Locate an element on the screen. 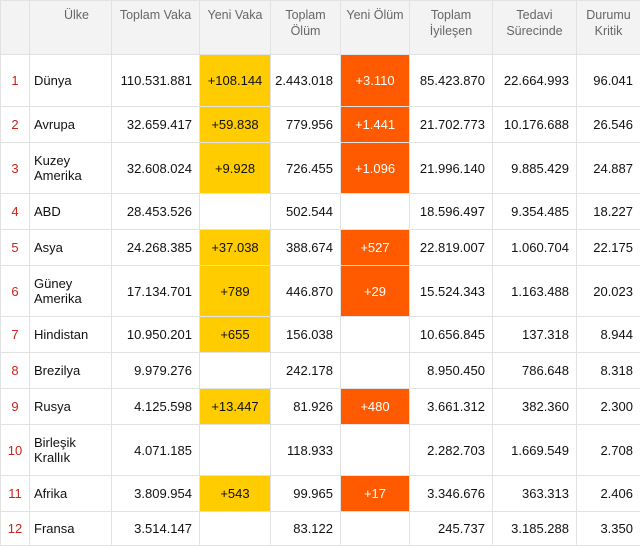  critical-cell: 8.318 is located at coordinates (608, 371).